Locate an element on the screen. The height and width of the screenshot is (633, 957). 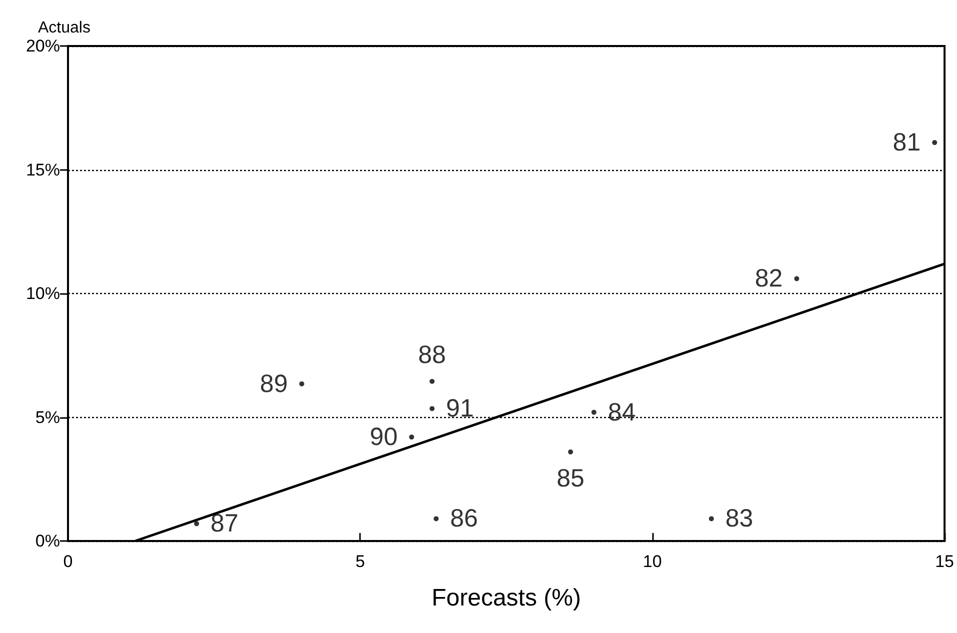
annotation: 86 is located at coordinates (464, 518).